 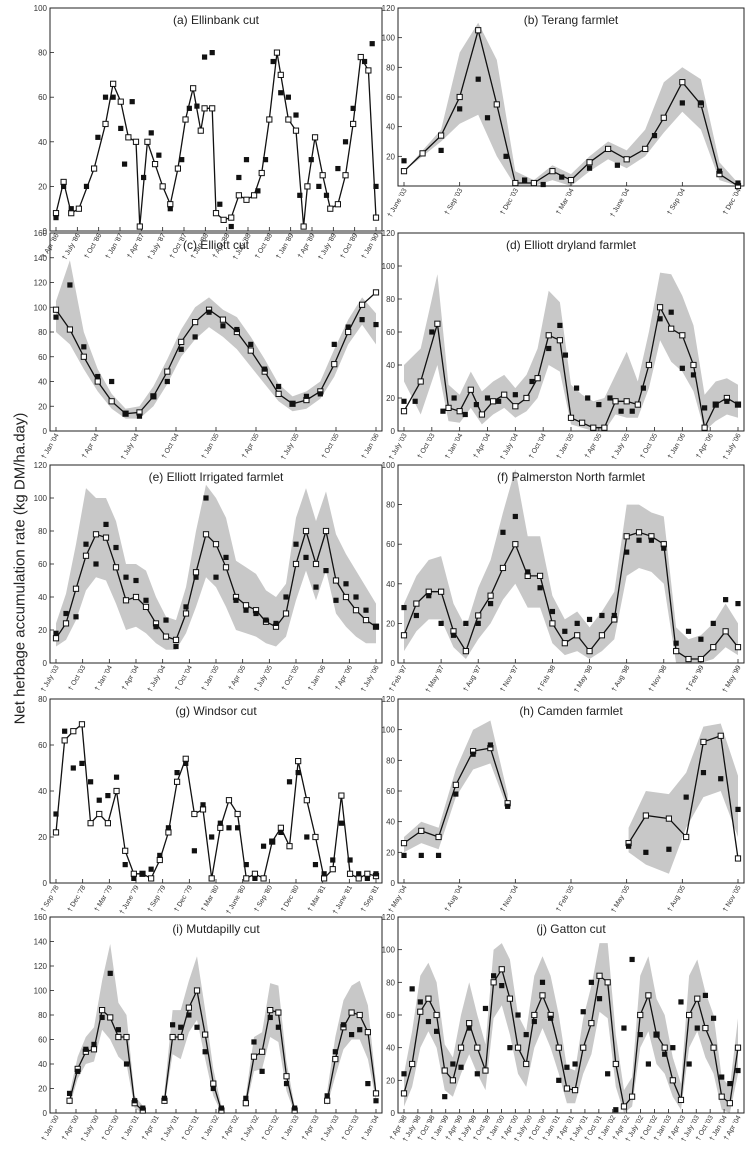 What do you see at coordinates (210, 898) in the screenshot?
I see `x-tick-label: † Mar '80` at bounding box center [210, 898].